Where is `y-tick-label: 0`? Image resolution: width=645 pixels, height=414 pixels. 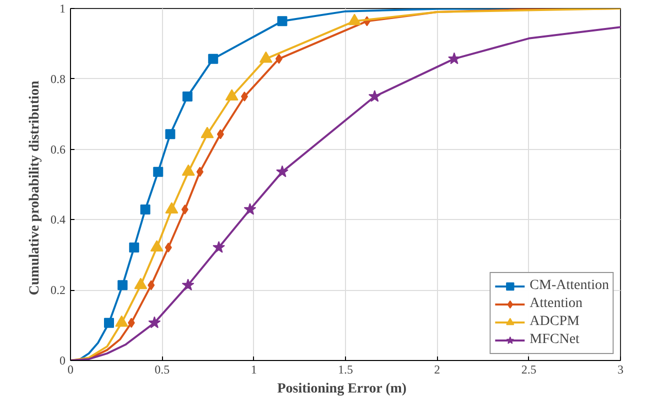
y-tick-label: 0 is located at coordinates (63, 361).